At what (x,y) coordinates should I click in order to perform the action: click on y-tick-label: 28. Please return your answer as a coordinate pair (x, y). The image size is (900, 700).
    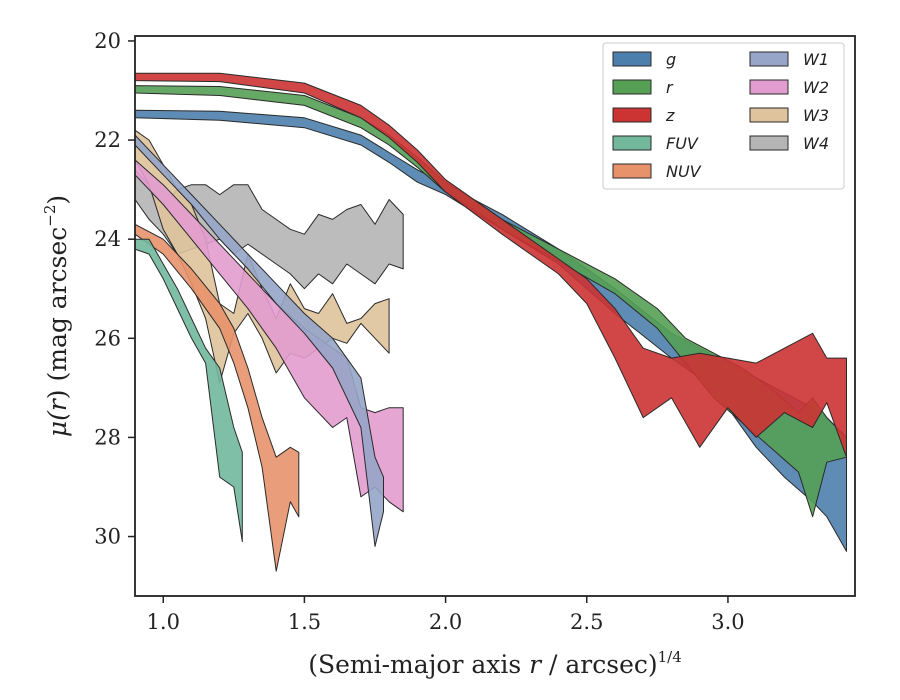
    Looking at the image, I should click on (107, 437).